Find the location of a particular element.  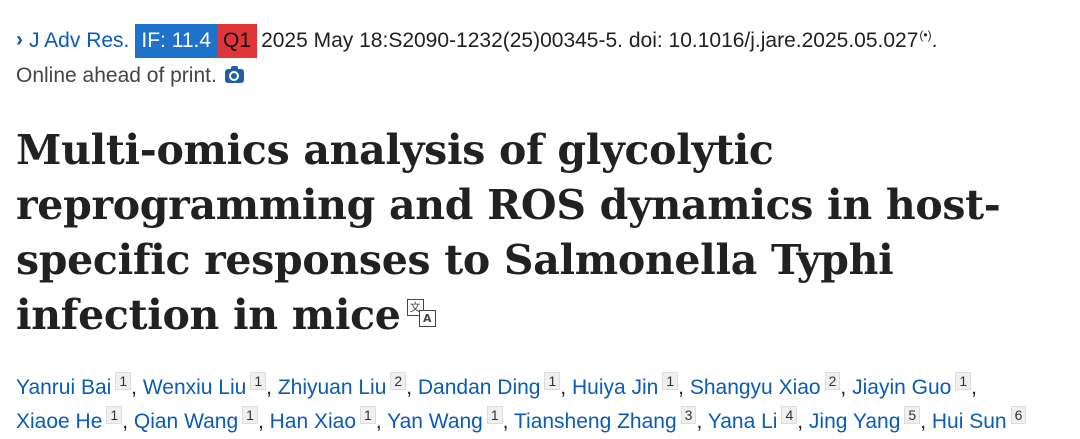

impact-factor-badge: IF: 11.4 is located at coordinates (176, 41).